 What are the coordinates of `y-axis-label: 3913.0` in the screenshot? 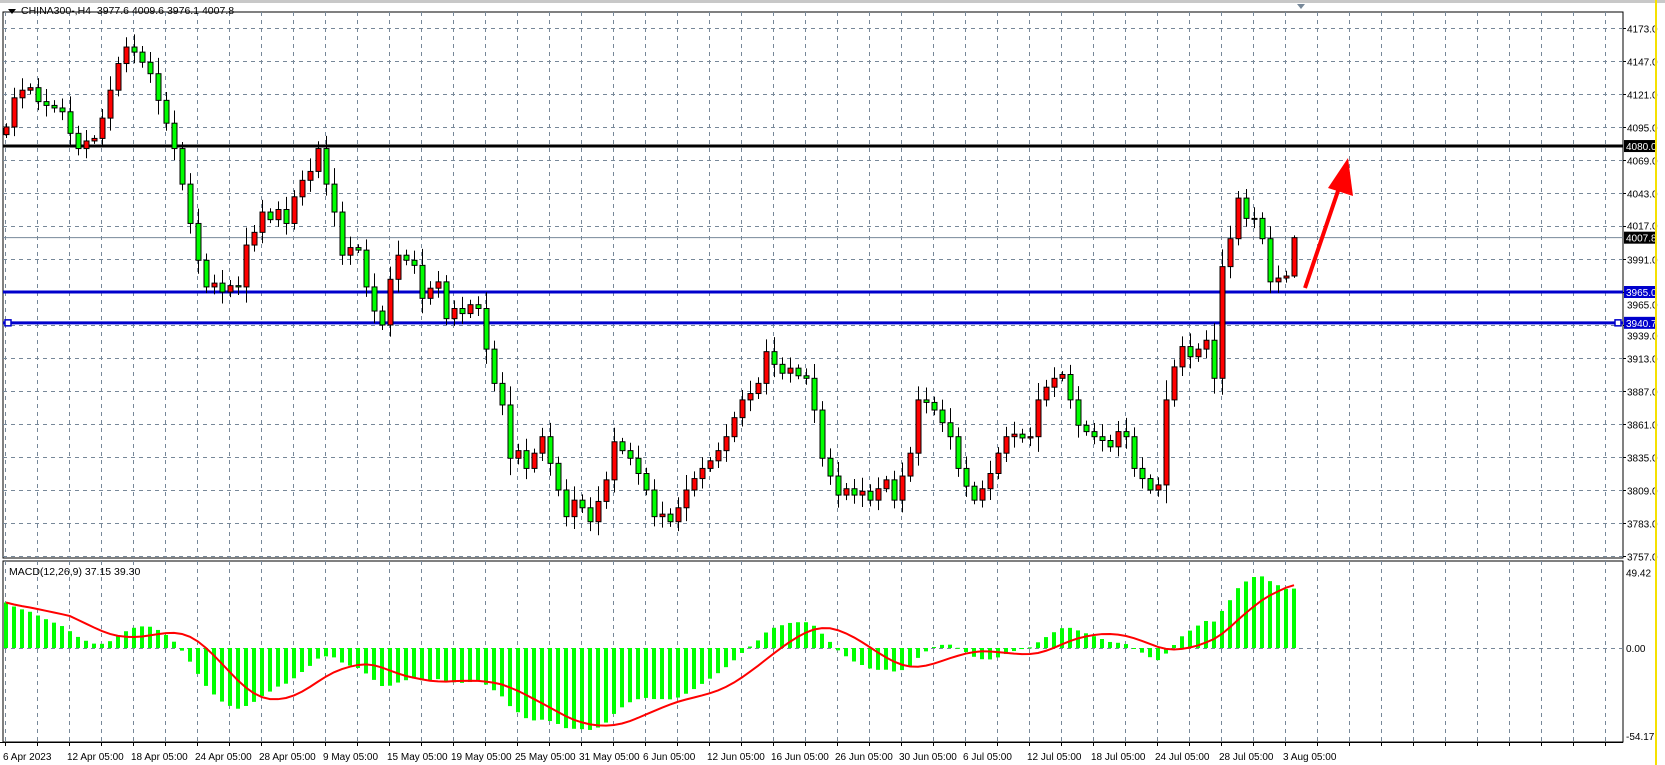 It's located at (1642, 360).